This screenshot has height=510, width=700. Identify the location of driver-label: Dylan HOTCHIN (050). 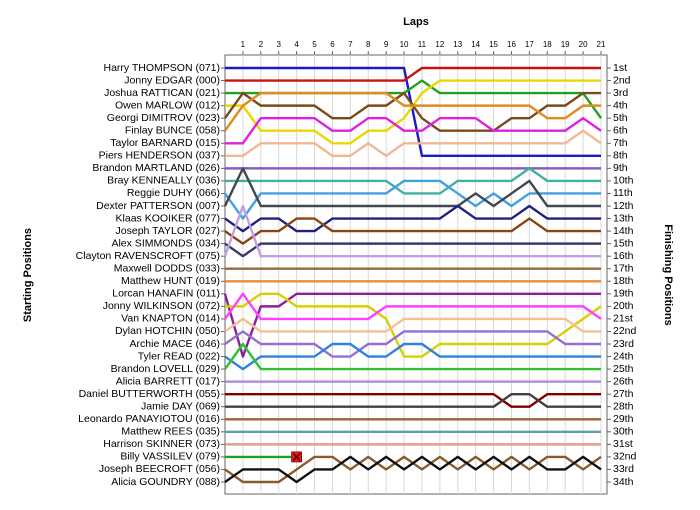
(167, 331).